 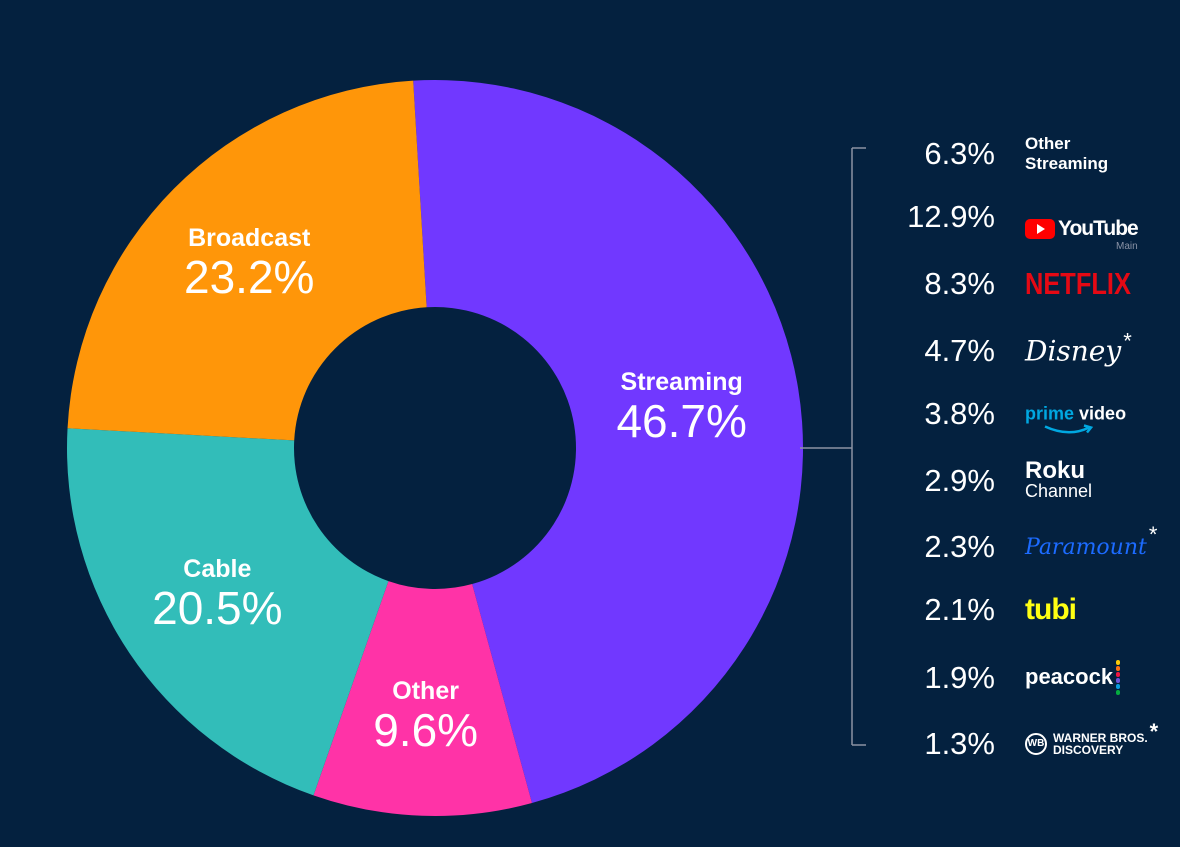 What do you see at coordinates (959, 153) in the screenshot?
I see `value-other-streaming: 6.3%` at bounding box center [959, 153].